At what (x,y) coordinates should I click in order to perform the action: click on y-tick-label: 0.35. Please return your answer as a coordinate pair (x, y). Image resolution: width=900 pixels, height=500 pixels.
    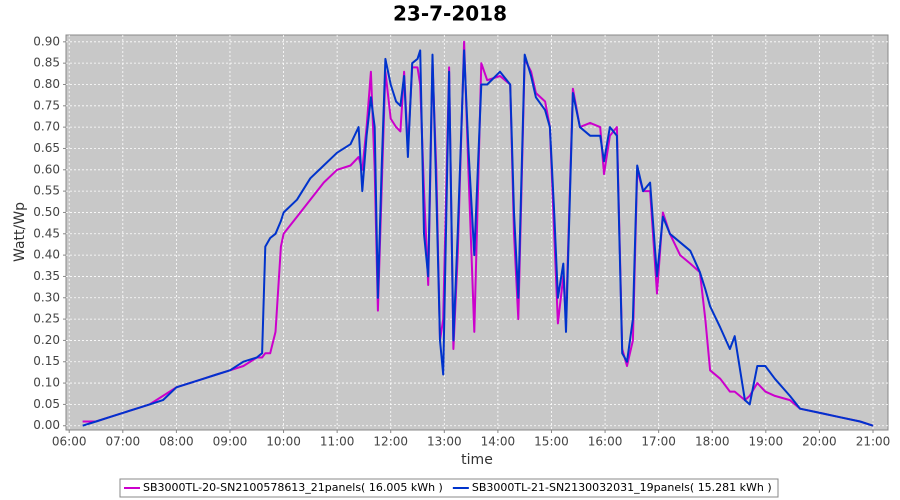
    Looking at the image, I should click on (46, 276).